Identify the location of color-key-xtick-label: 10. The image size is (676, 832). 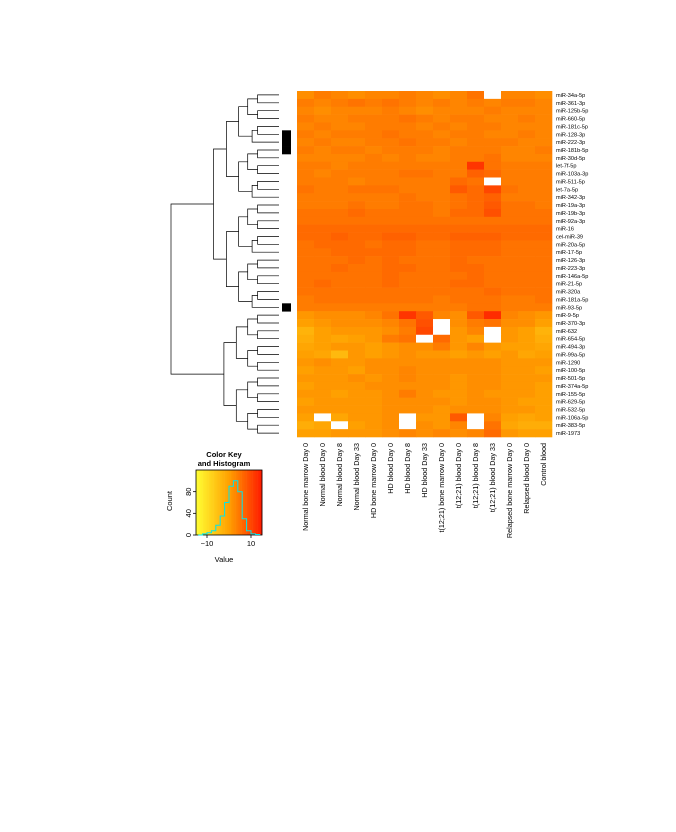
(251, 543).